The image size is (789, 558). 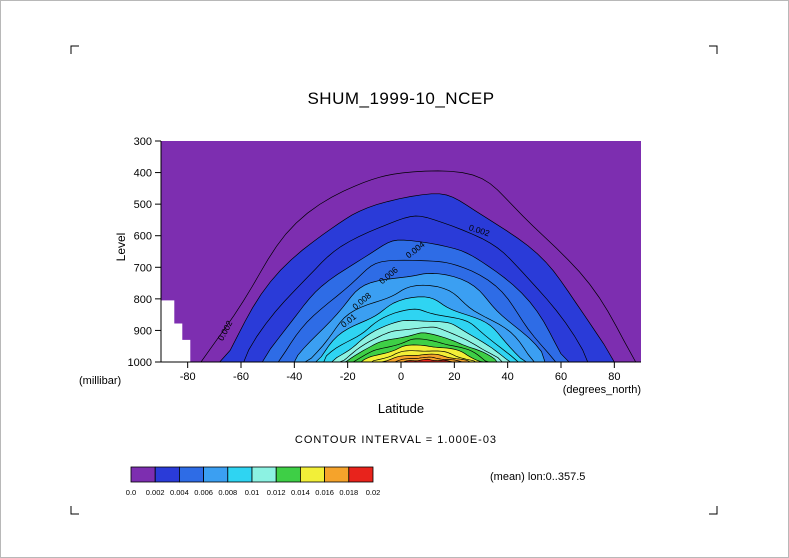 I want to click on y-axis-label: Level, so click(x=121, y=247).